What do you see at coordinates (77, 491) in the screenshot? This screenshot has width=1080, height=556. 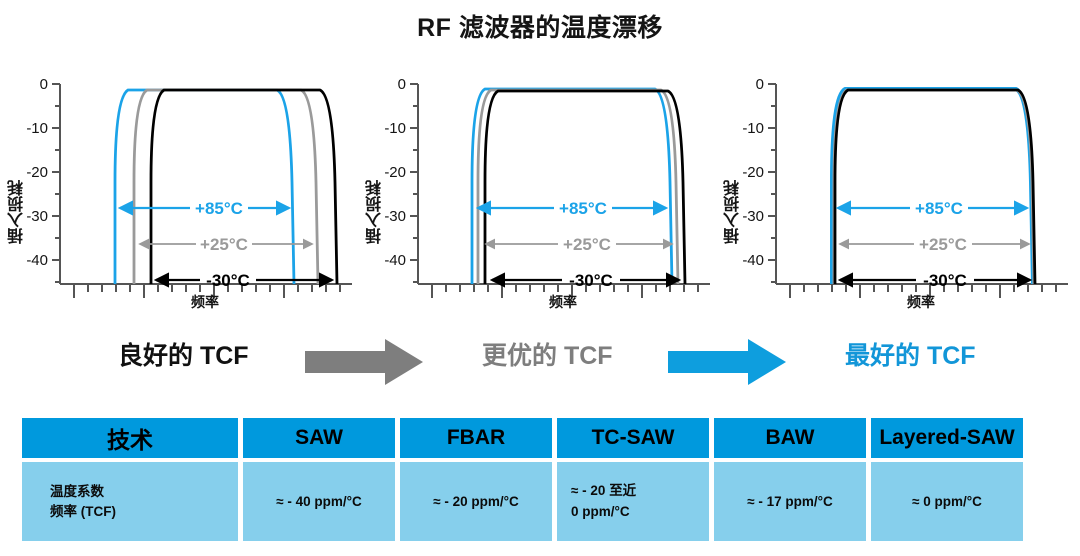 I see `row-label-line-1: 温度系数` at bounding box center [77, 491].